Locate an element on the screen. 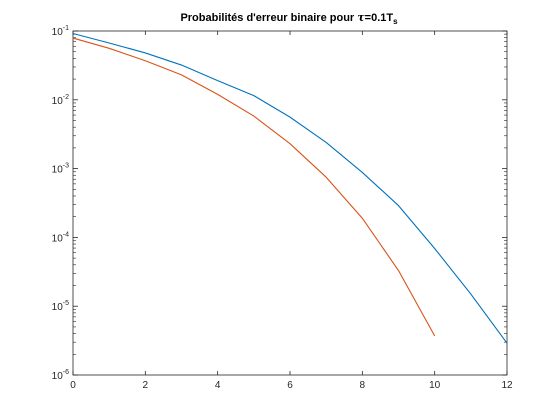 This screenshot has width=560, height=420. y-tick-label: 10⁻⁵ is located at coordinates (60, 306).